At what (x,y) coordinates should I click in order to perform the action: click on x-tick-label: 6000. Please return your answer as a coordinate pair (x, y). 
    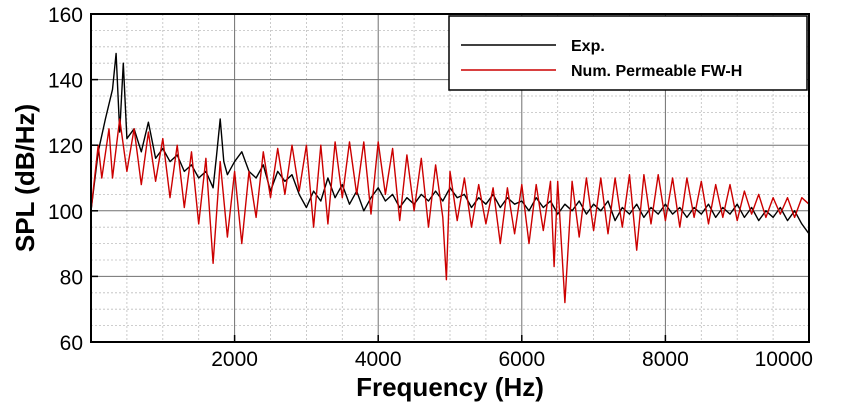
    Looking at the image, I should click on (521, 359).